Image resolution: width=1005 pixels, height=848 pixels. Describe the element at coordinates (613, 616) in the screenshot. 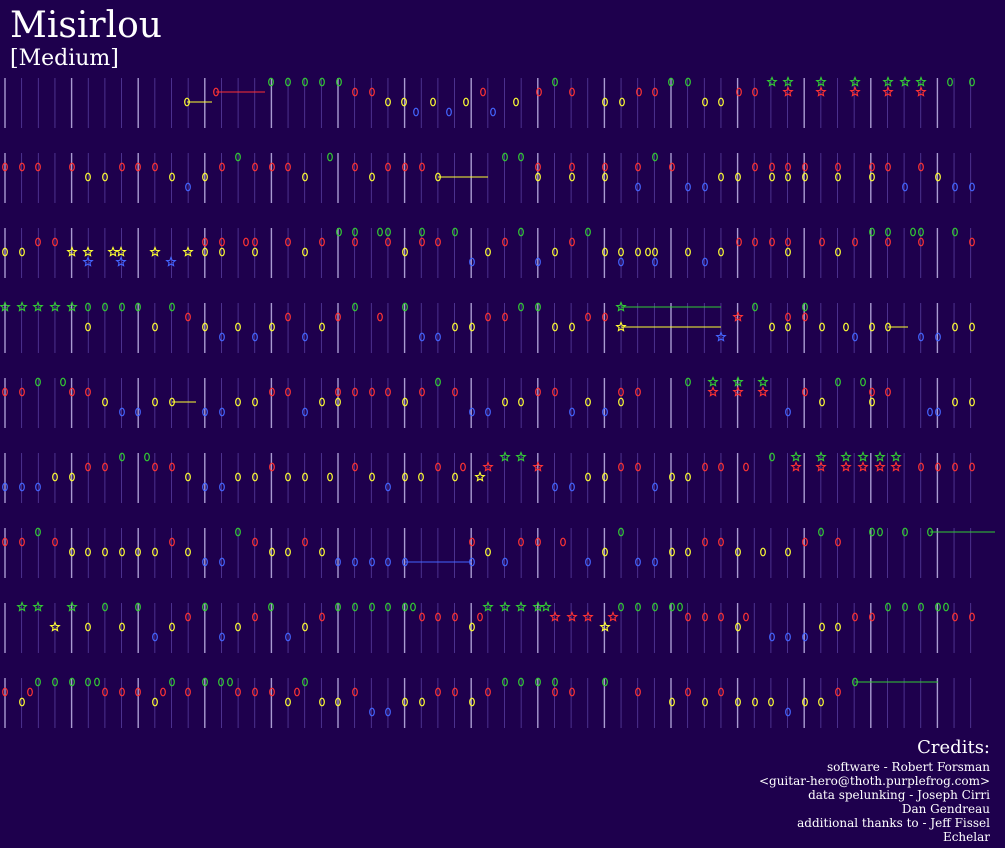

I see `star-note-r` at that location.